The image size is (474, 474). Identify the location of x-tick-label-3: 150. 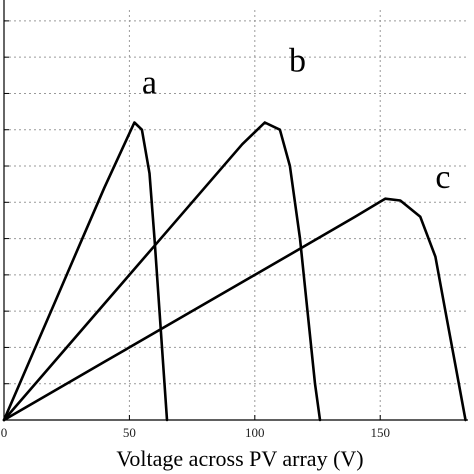
(380, 432).